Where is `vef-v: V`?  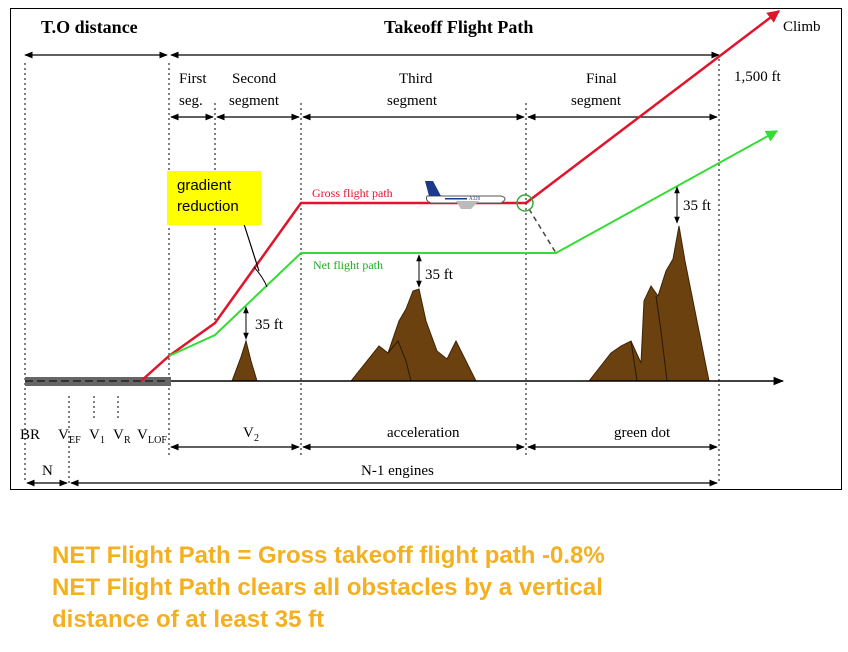
vef-v: V is located at coordinates (63, 435).